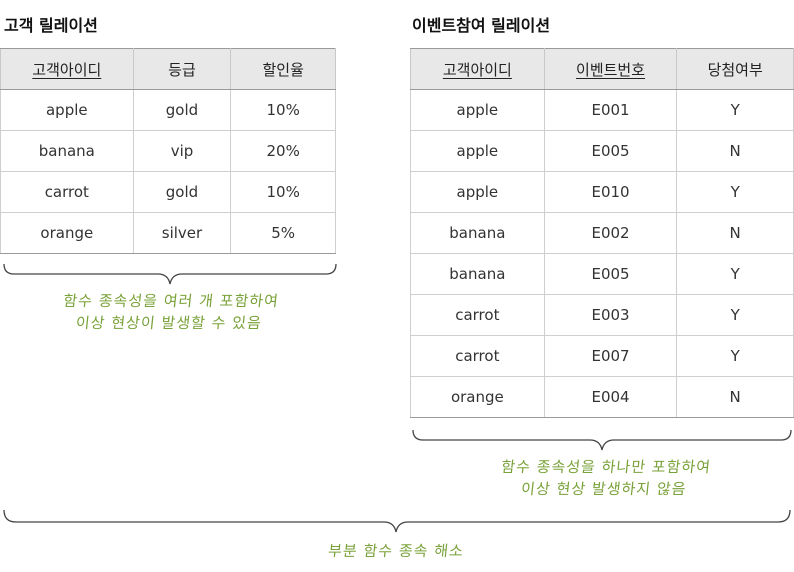 The image size is (794, 572). What do you see at coordinates (168, 323) in the screenshot?
I see `left-note-line2: 이상 현상이 발생할 수 있음` at bounding box center [168, 323].